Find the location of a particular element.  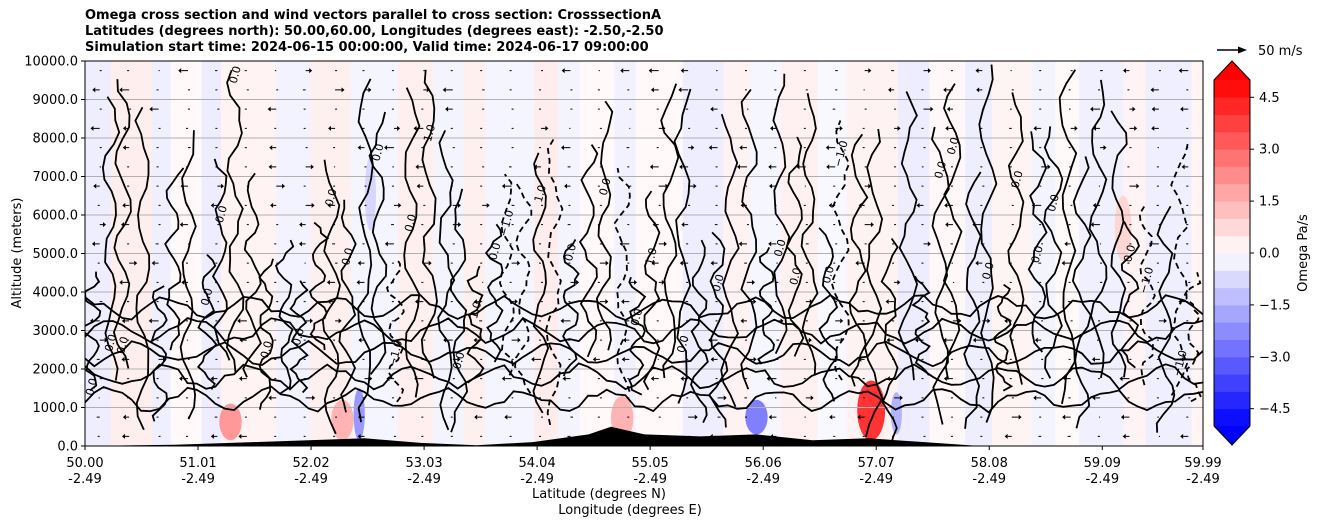

x-axis-label-longitude: Longitude (degrees E) is located at coordinates (630, 510).